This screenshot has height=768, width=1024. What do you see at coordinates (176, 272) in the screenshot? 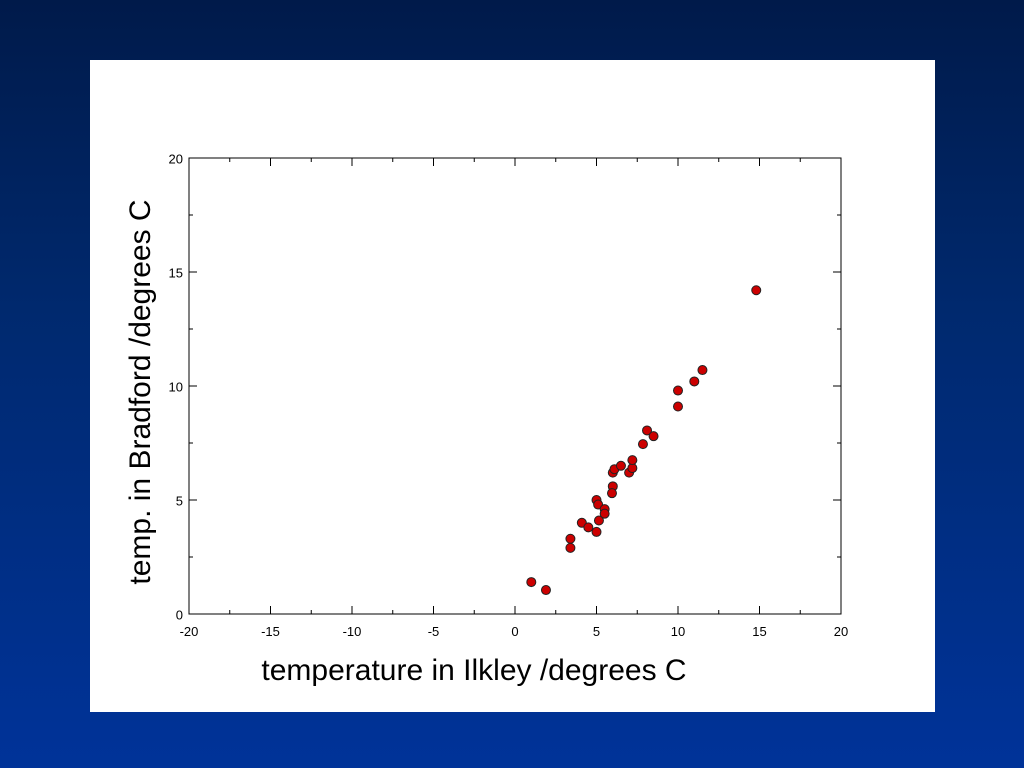
I see `y-tick-label: 15` at bounding box center [176, 272].